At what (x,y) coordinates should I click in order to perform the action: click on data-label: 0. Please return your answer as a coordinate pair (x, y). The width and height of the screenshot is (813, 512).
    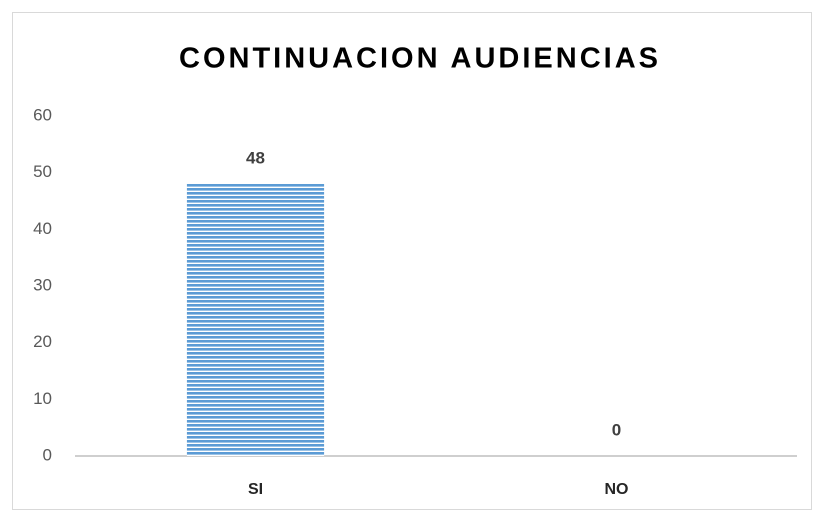
    Looking at the image, I should click on (616, 429).